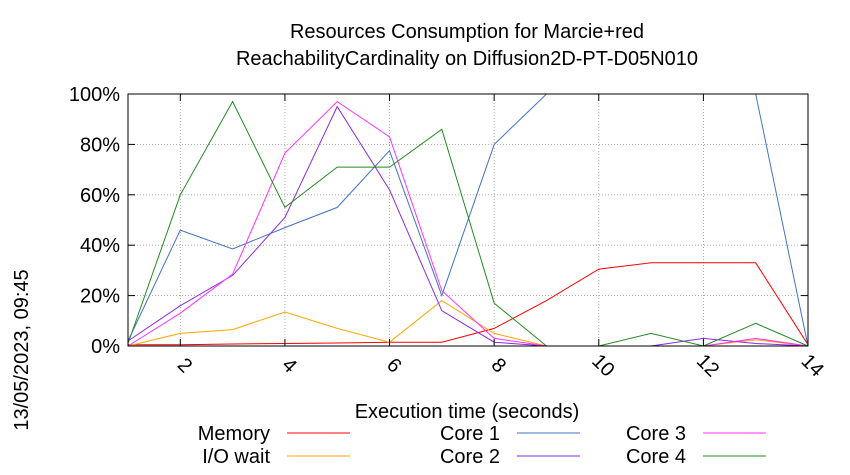 The image size is (850, 475). What do you see at coordinates (236, 457) in the screenshot?
I see `legend-label: I/O wait` at bounding box center [236, 457].